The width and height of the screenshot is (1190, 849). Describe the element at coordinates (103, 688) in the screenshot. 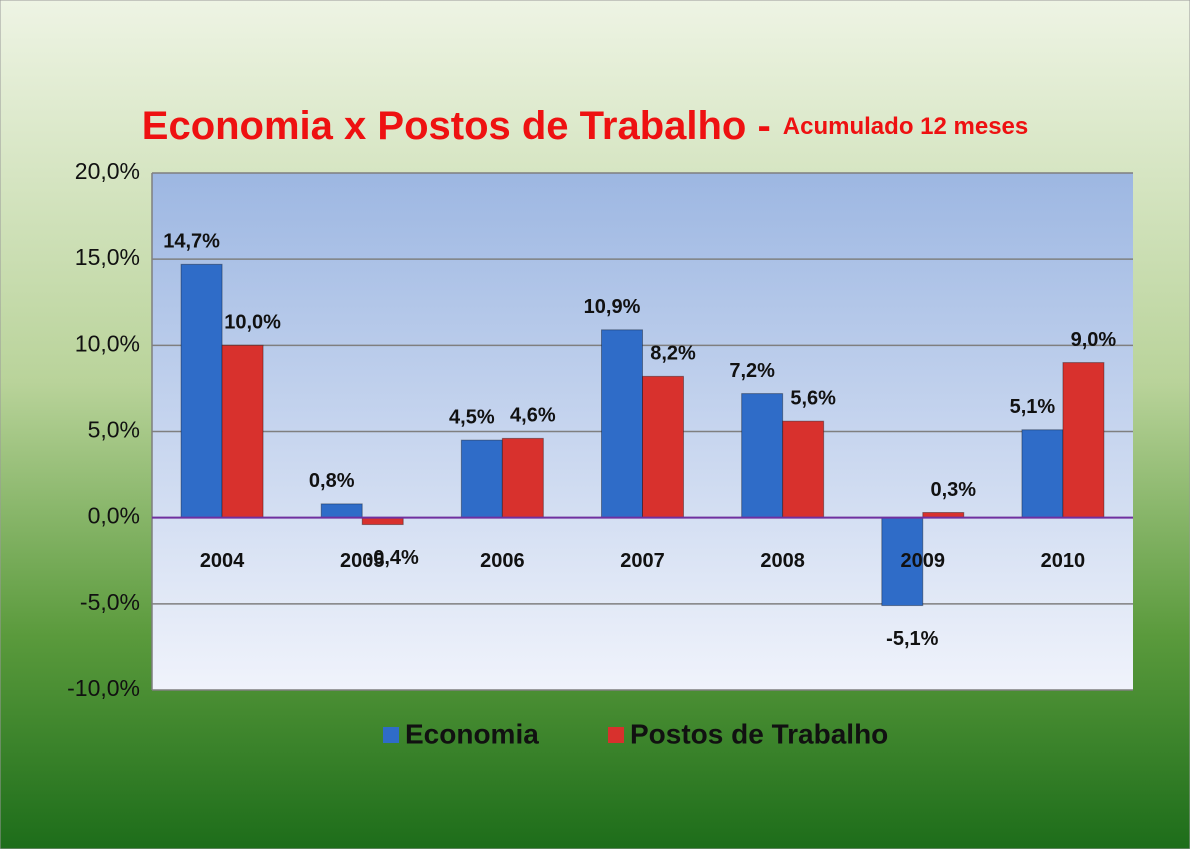

I see `y-tick-label: -10,0%` at that location.